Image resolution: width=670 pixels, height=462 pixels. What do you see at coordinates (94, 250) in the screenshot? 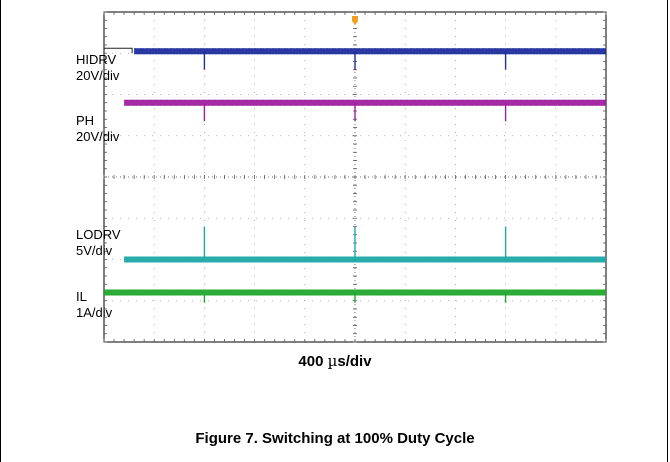
I see `lodrv-scale: 5V/div` at bounding box center [94, 250].